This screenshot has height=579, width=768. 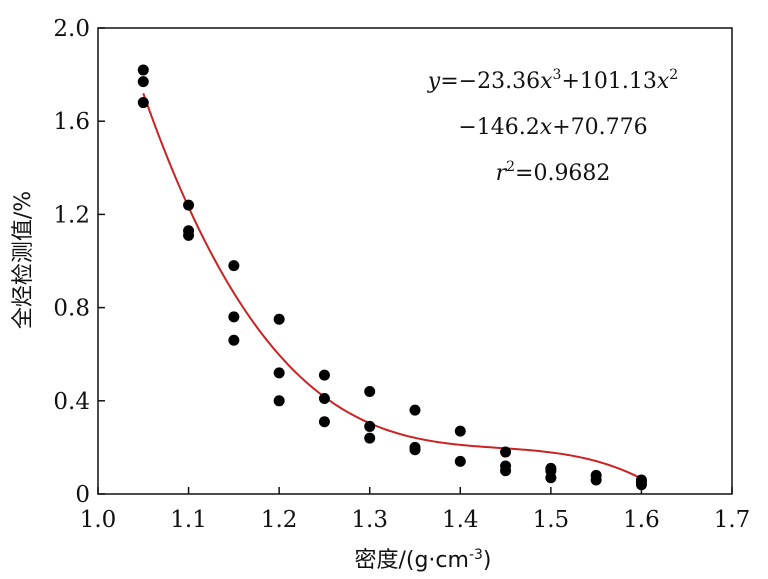 I want to click on y-tick-label: 0.4, so click(x=71, y=402).